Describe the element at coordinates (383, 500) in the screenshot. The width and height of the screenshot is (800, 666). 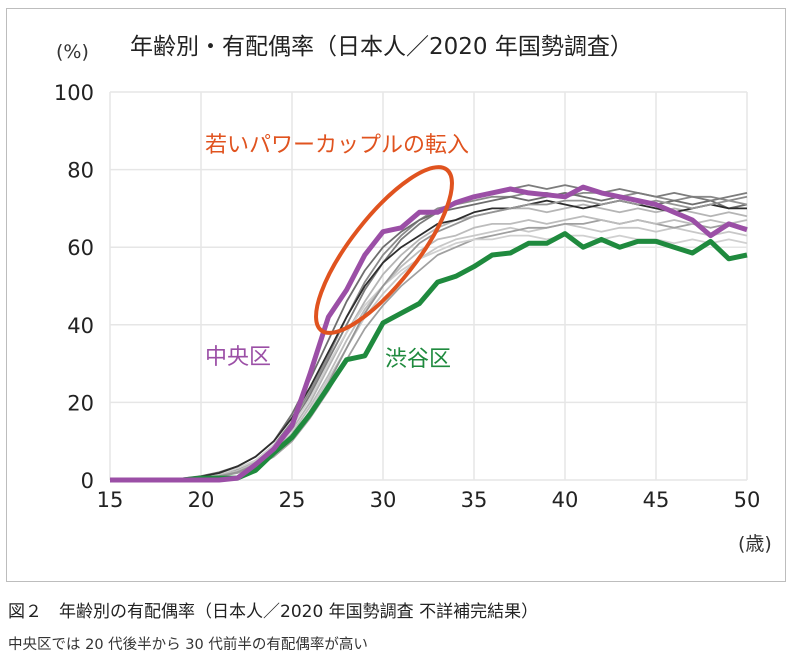
I see `x-tick-label: 30` at that location.